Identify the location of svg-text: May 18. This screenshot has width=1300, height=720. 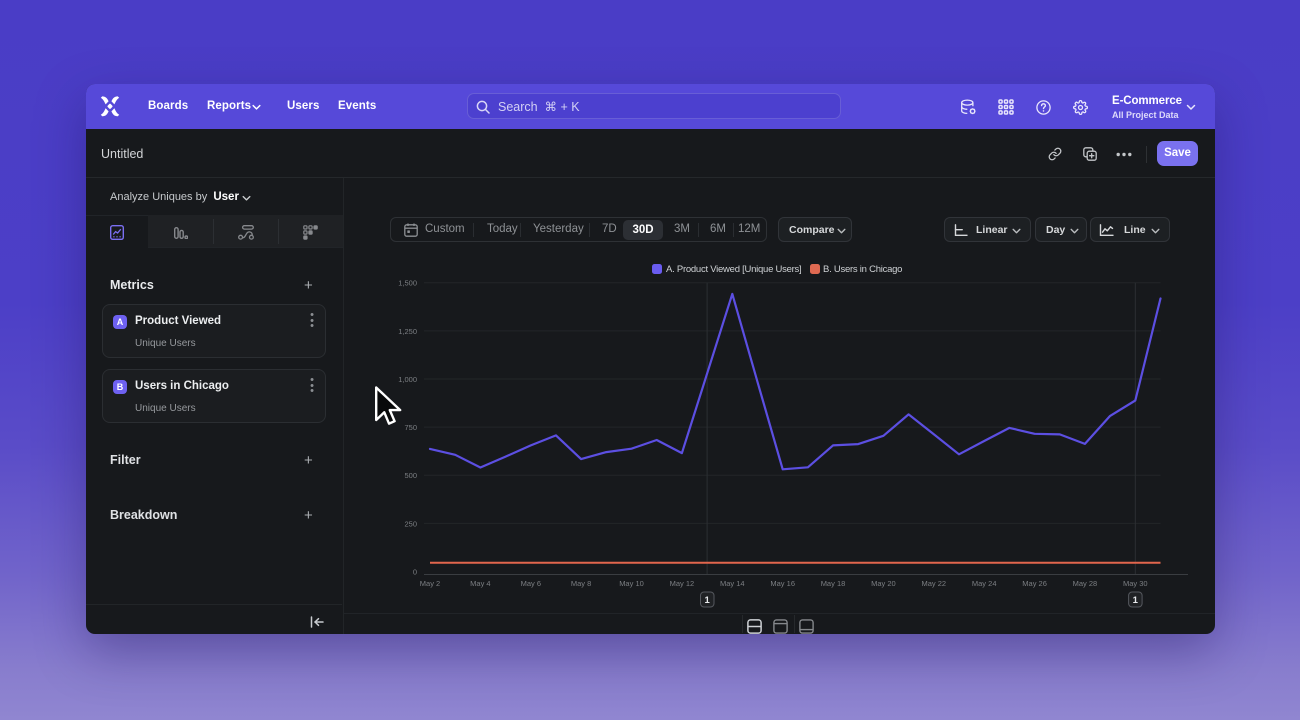
(833, 583).